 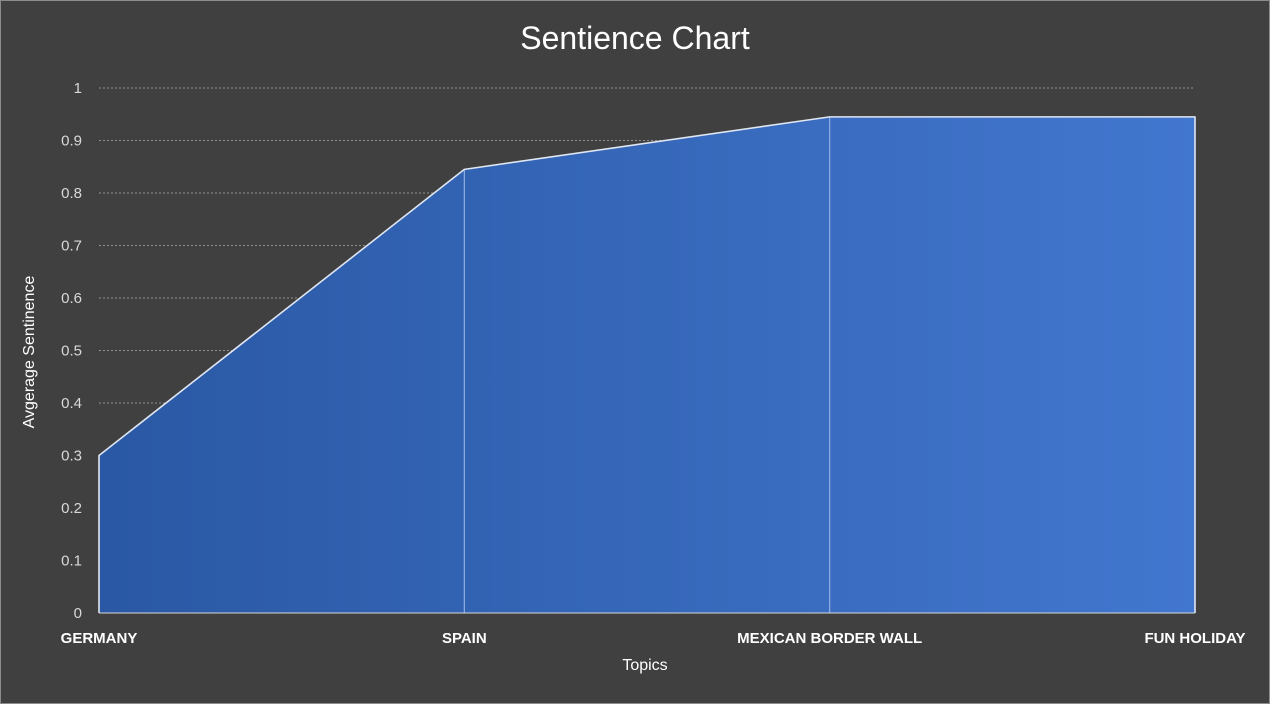 I want to click on y-tick-label: 0.9, so click(x=71, y=141).